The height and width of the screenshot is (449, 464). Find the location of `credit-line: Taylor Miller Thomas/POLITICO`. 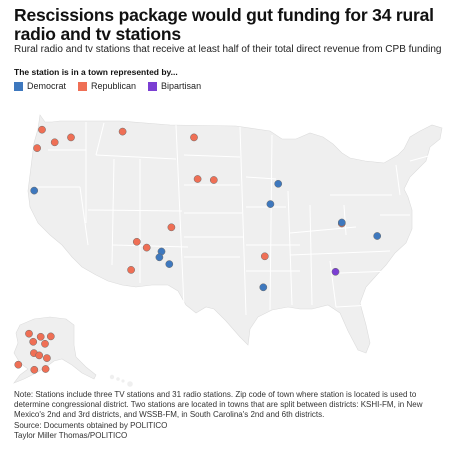

credit-line: Taylor Miller Thomas/POLITICO is located at coordinates (71, 435).